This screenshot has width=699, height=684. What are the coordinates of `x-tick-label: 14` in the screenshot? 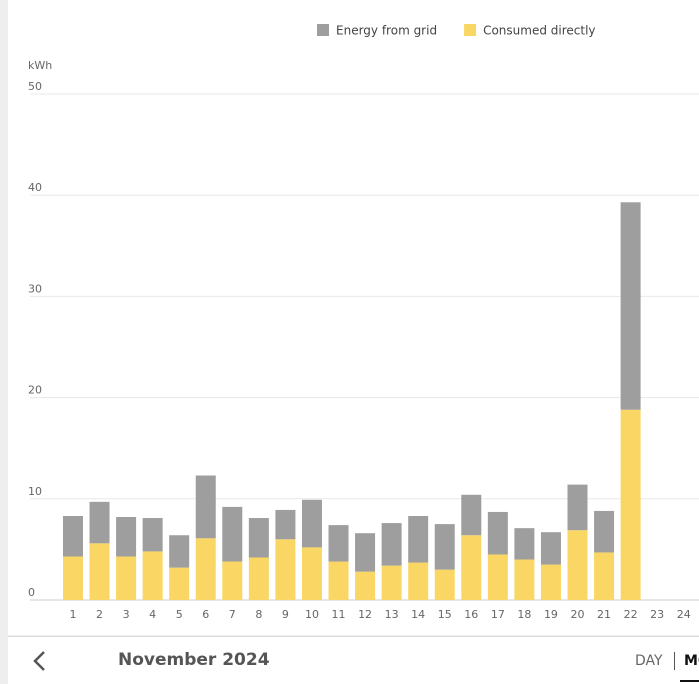 It's located at (418, 614).